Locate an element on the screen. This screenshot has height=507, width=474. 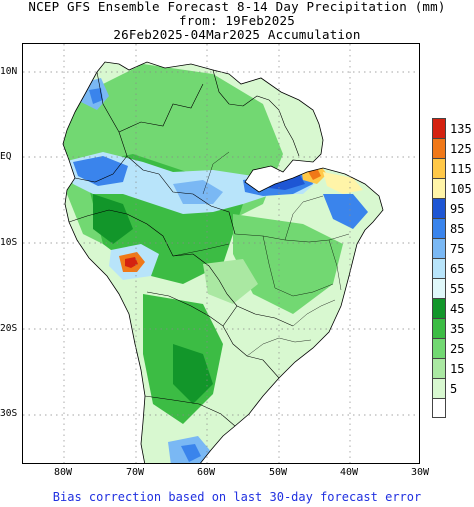
legend-label: 75 is located at coordinates (457, 249).